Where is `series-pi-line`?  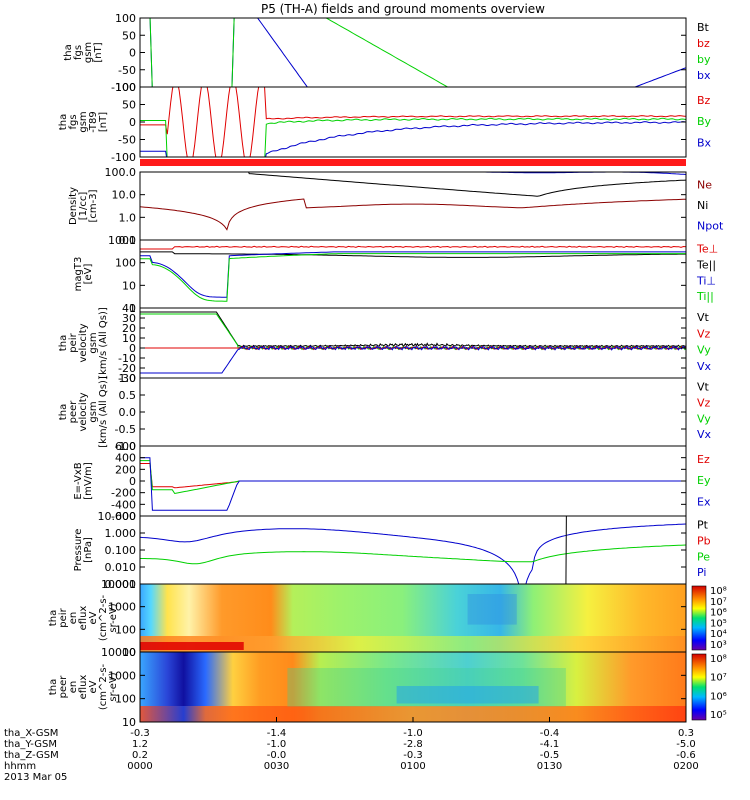
series-pi-line is located at coordinates (413, 553).